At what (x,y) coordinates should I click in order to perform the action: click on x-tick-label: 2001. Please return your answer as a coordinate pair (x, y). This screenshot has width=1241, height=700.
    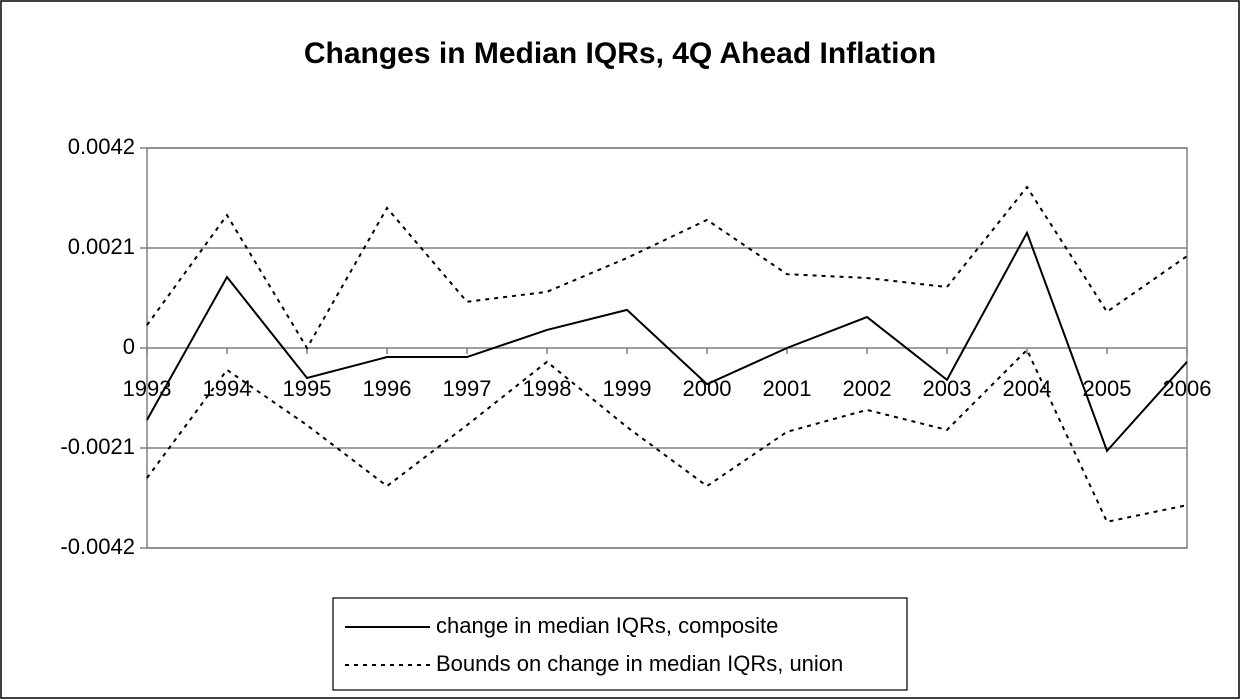
    Looking at the image, I should click on (787, 388).